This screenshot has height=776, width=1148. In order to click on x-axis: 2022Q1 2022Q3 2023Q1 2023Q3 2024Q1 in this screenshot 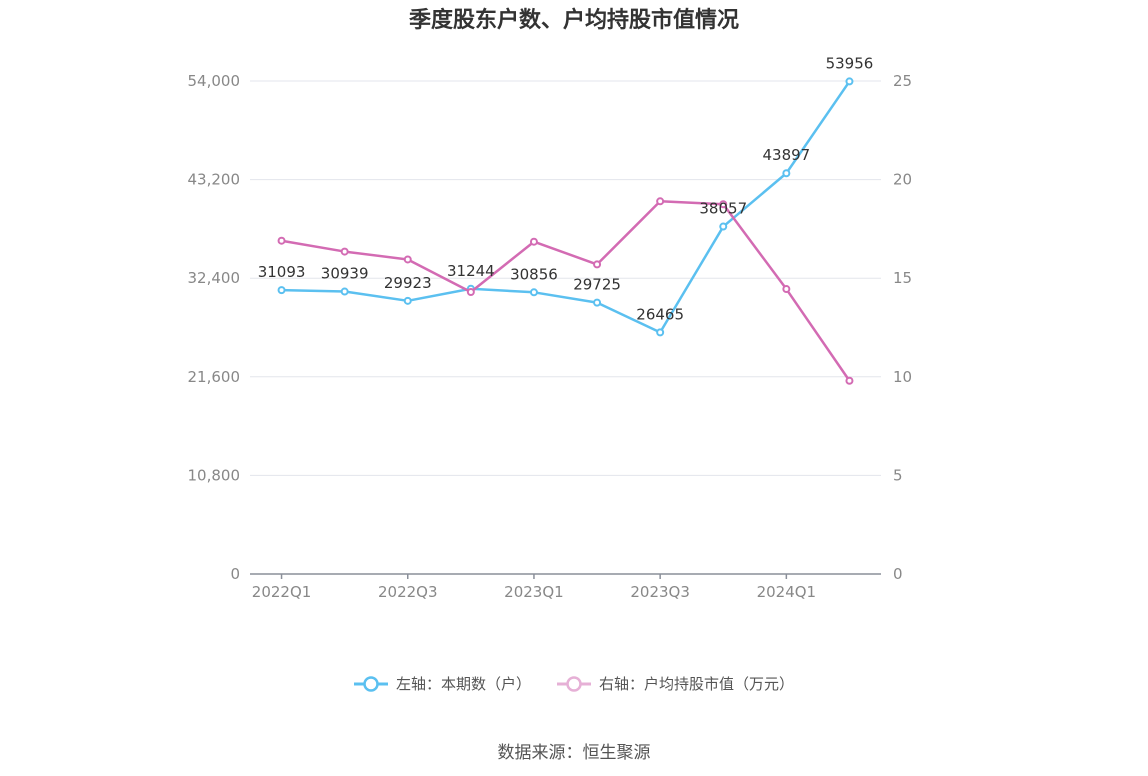, I will do `click(565, 587)`.